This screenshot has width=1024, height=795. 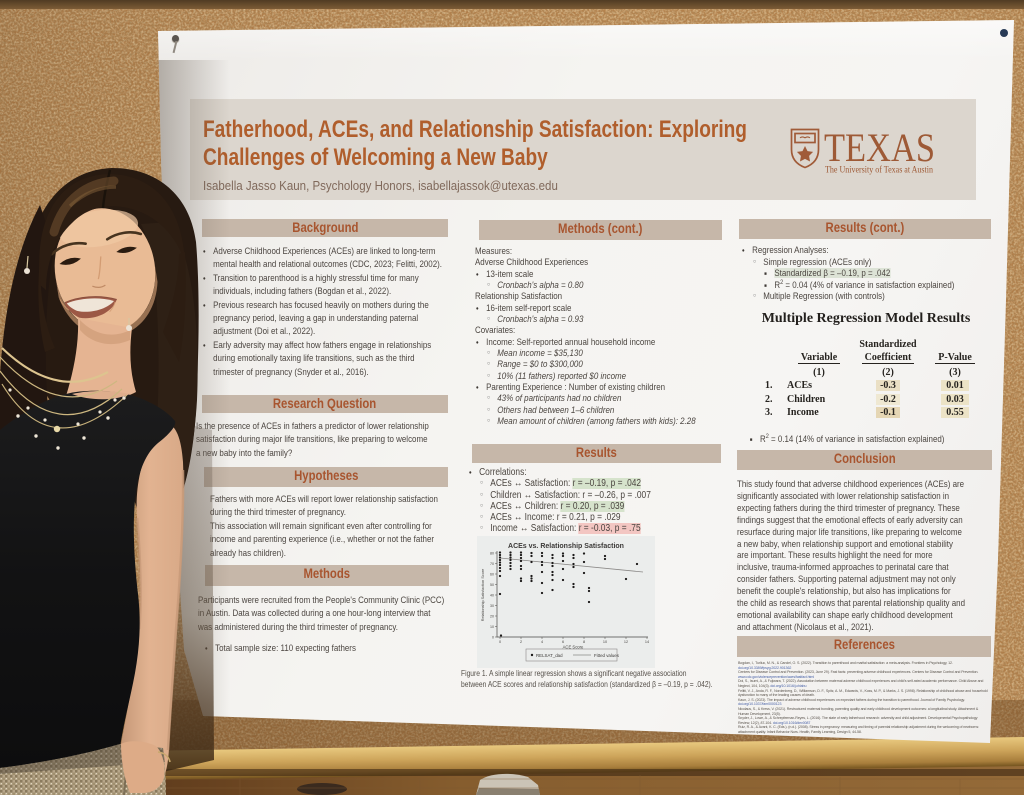 What do you see at coordinates (542, 642) in the screenshot?
I see `svg-text: 4` at bounding box center [542, 642].